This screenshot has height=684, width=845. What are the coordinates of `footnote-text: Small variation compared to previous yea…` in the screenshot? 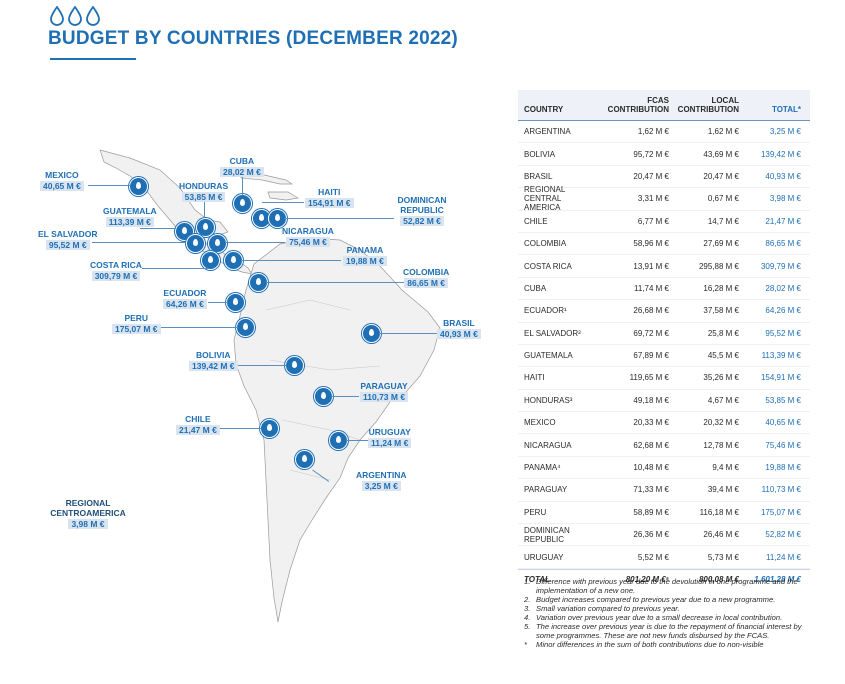 It's located at (608, 608).